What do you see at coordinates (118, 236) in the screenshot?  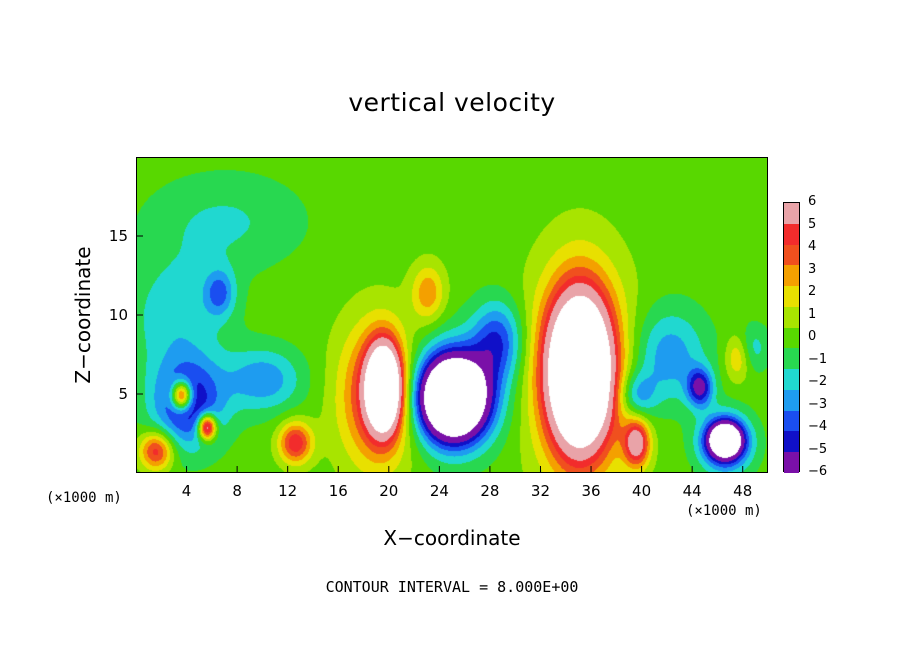 I see `y-tick-label: 15` at bounding box center [118, 236].